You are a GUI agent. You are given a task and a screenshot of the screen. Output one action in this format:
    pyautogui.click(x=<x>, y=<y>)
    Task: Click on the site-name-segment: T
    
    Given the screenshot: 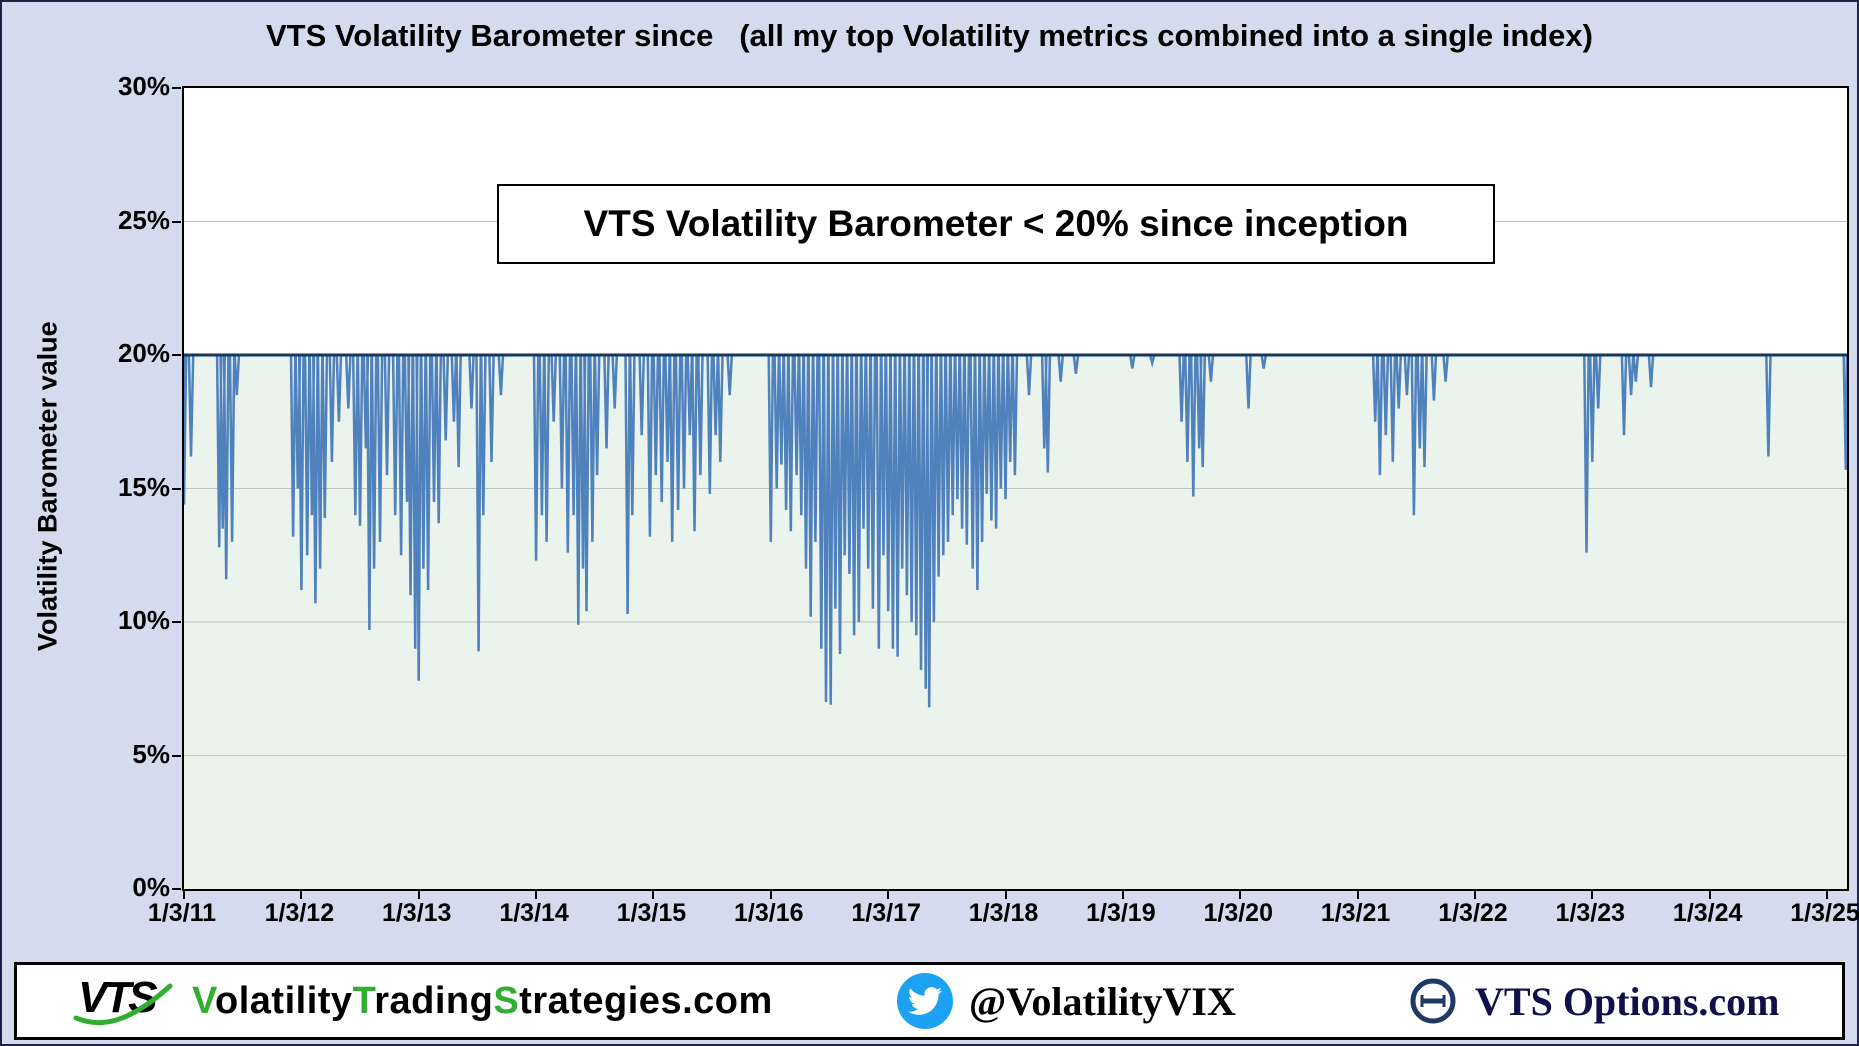 What is the action you would take?
    pyautogui.click(x=363, y=1000)
    